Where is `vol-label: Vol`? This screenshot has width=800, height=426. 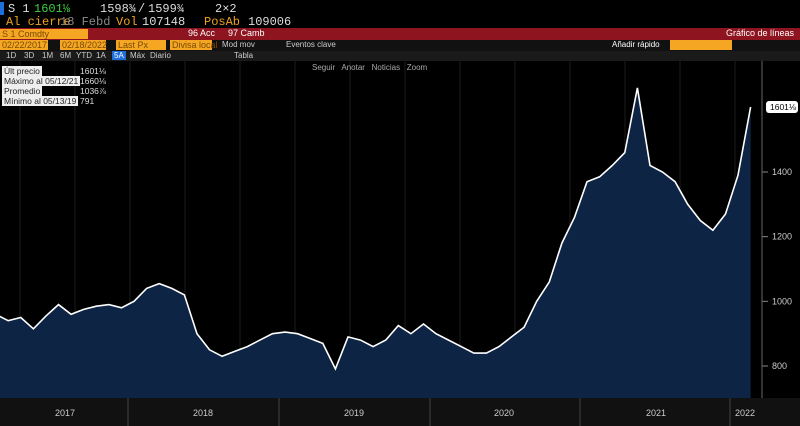 vol-label: Vol is located at coordinates (127, 22).